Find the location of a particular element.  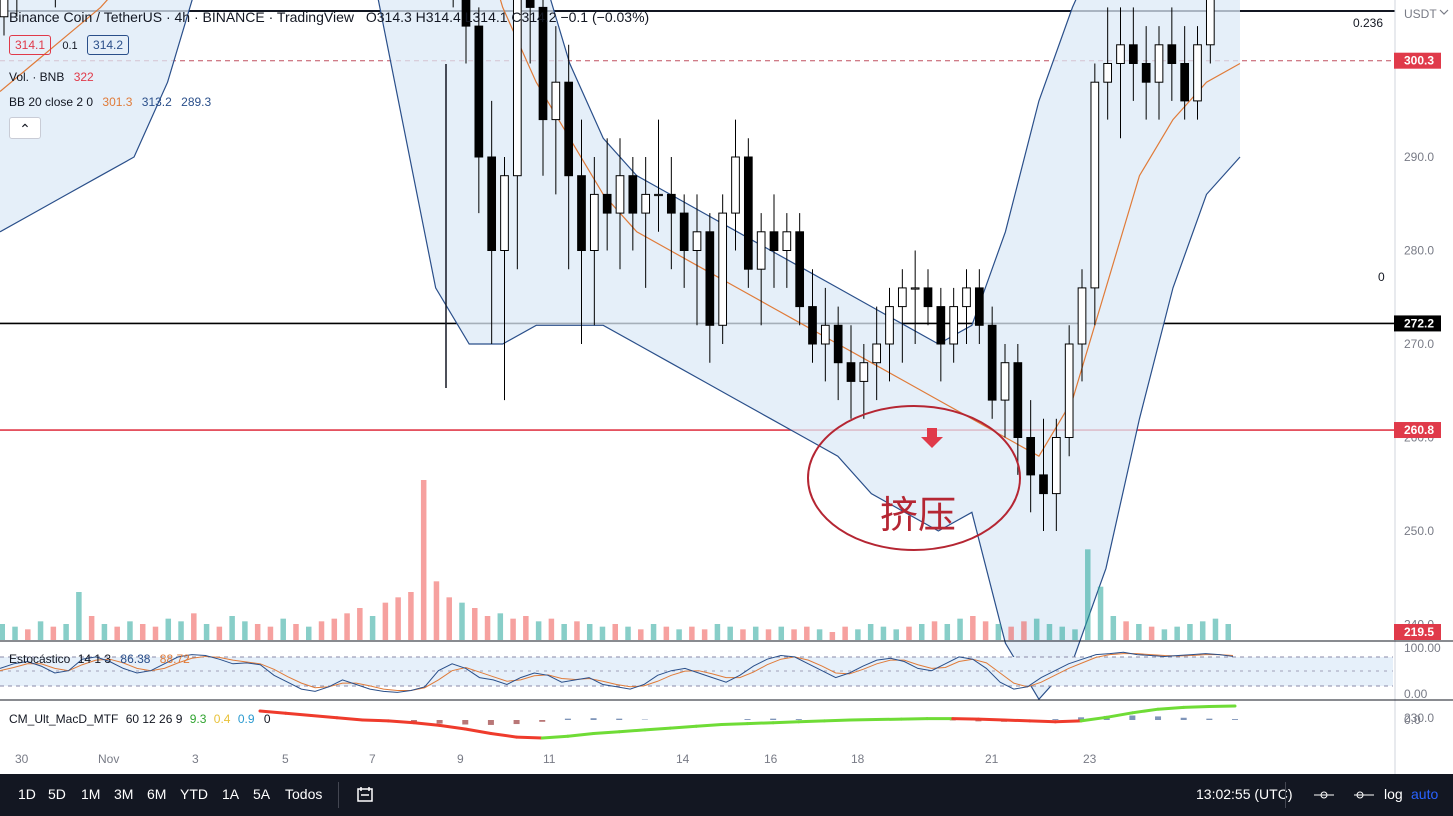

collapse-legend-button: ⌃ is located at coordinates (25, 128).